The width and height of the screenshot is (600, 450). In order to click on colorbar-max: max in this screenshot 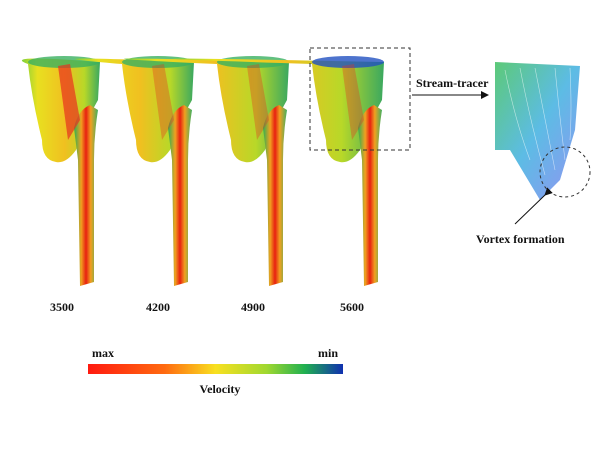, I will do `click(103, 353)`.